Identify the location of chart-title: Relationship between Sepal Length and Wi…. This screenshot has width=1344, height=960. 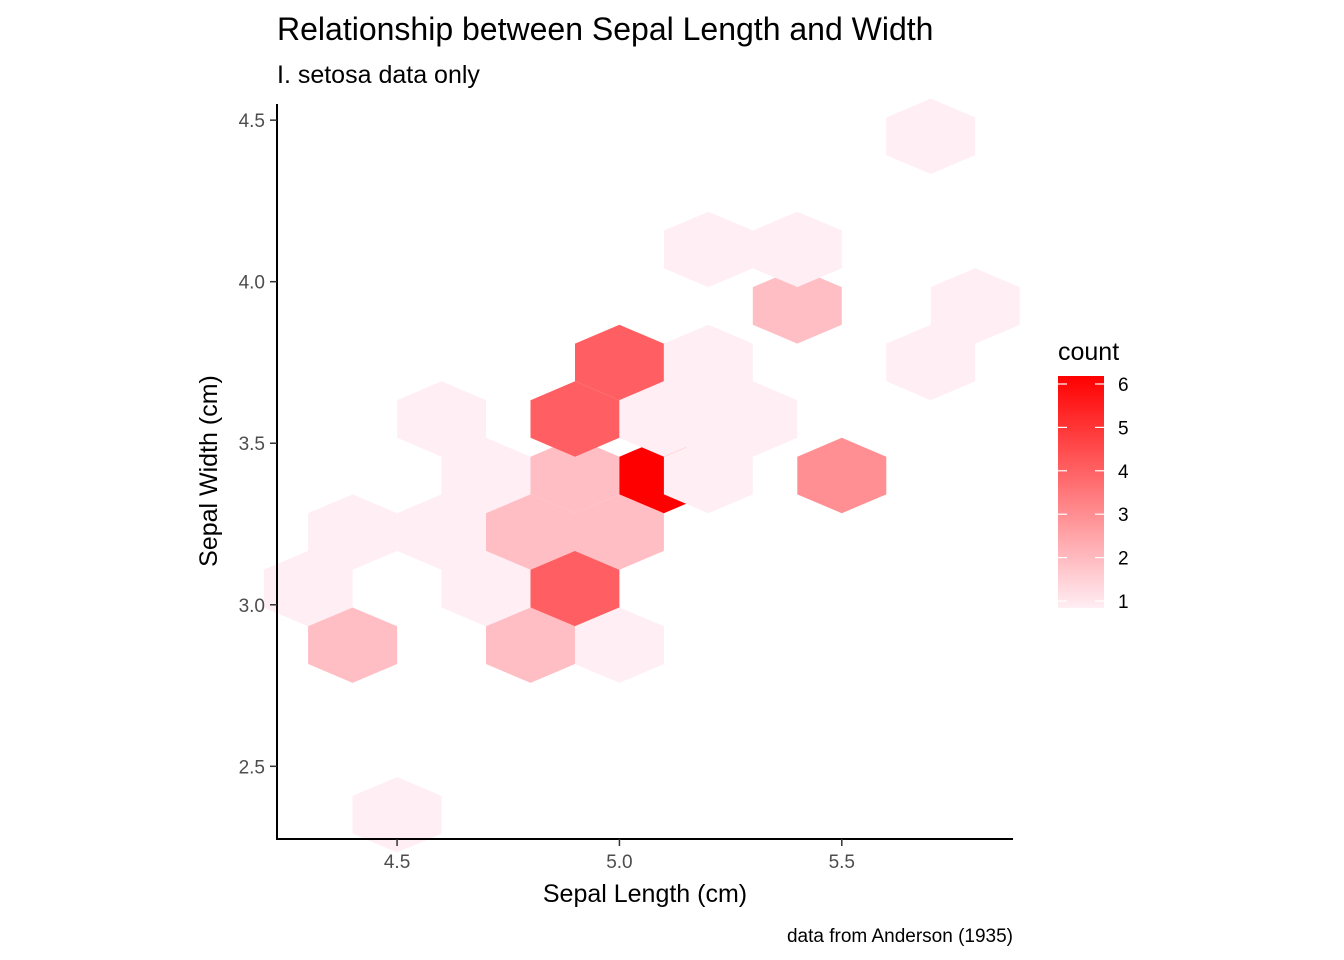
(605, 29).